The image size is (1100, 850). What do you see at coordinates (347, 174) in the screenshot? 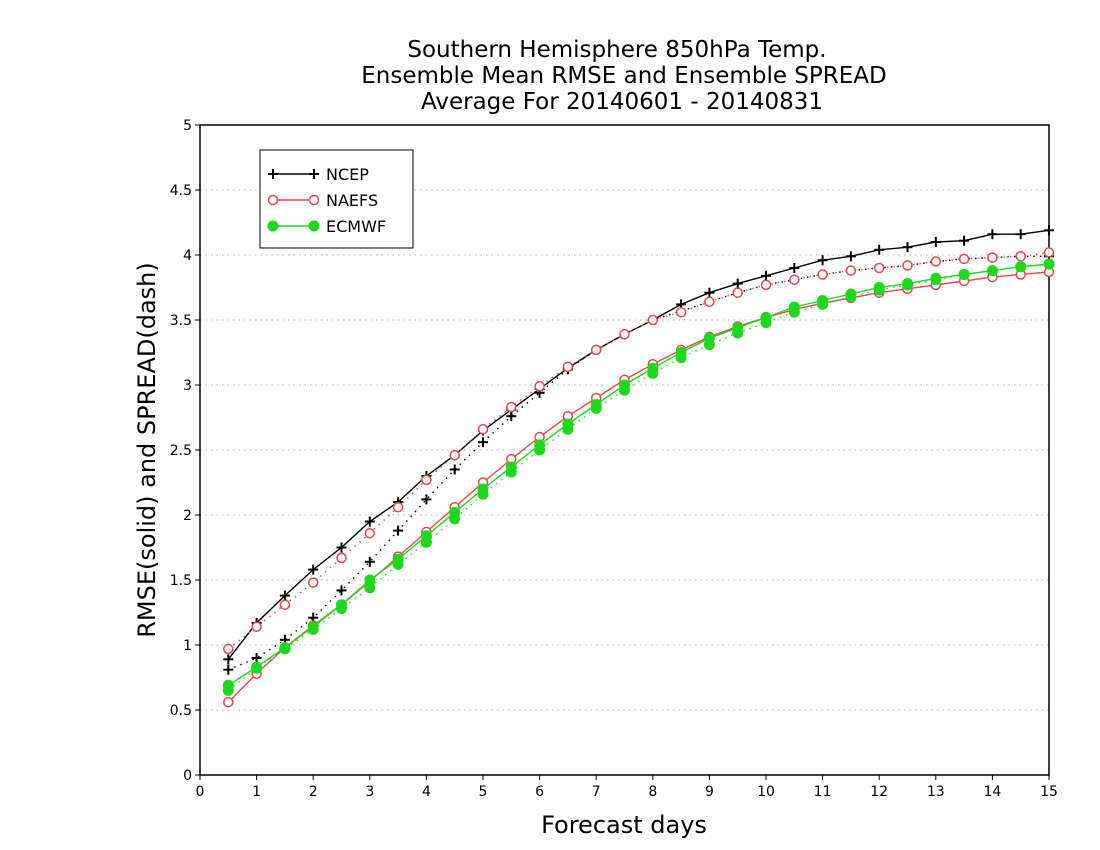
I see `legend-label-ncep: NCEP` at bounding box center [347, 174].